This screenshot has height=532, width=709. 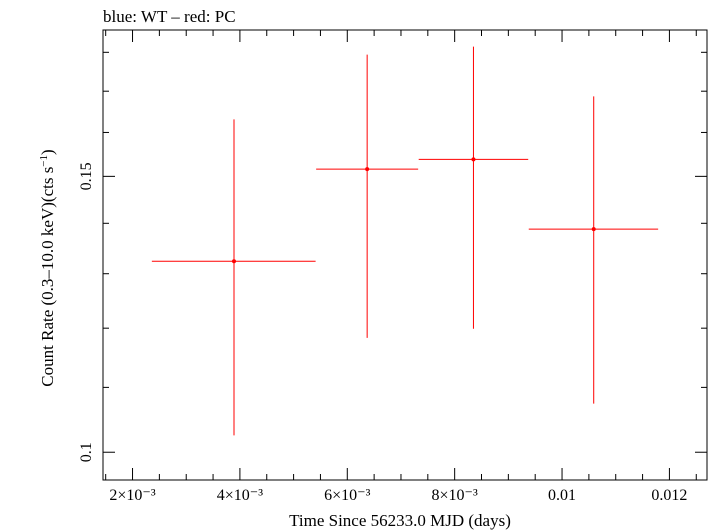 What do you see at coordinates (562, 495) in the screenshot?
I see `x-tick-label: 0.01` at bounding box center [562, 495].